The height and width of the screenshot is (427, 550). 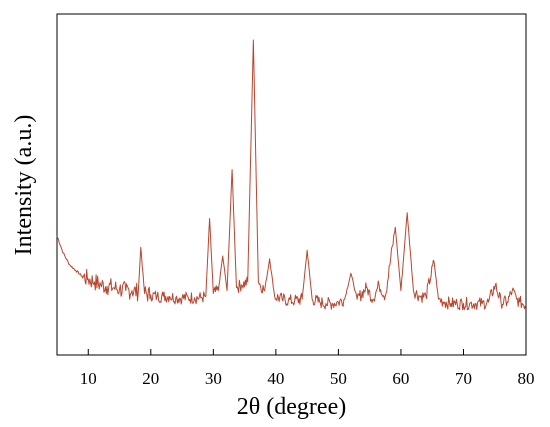 I want to click on x-tick-label: 50, so click(x=338, y=378).